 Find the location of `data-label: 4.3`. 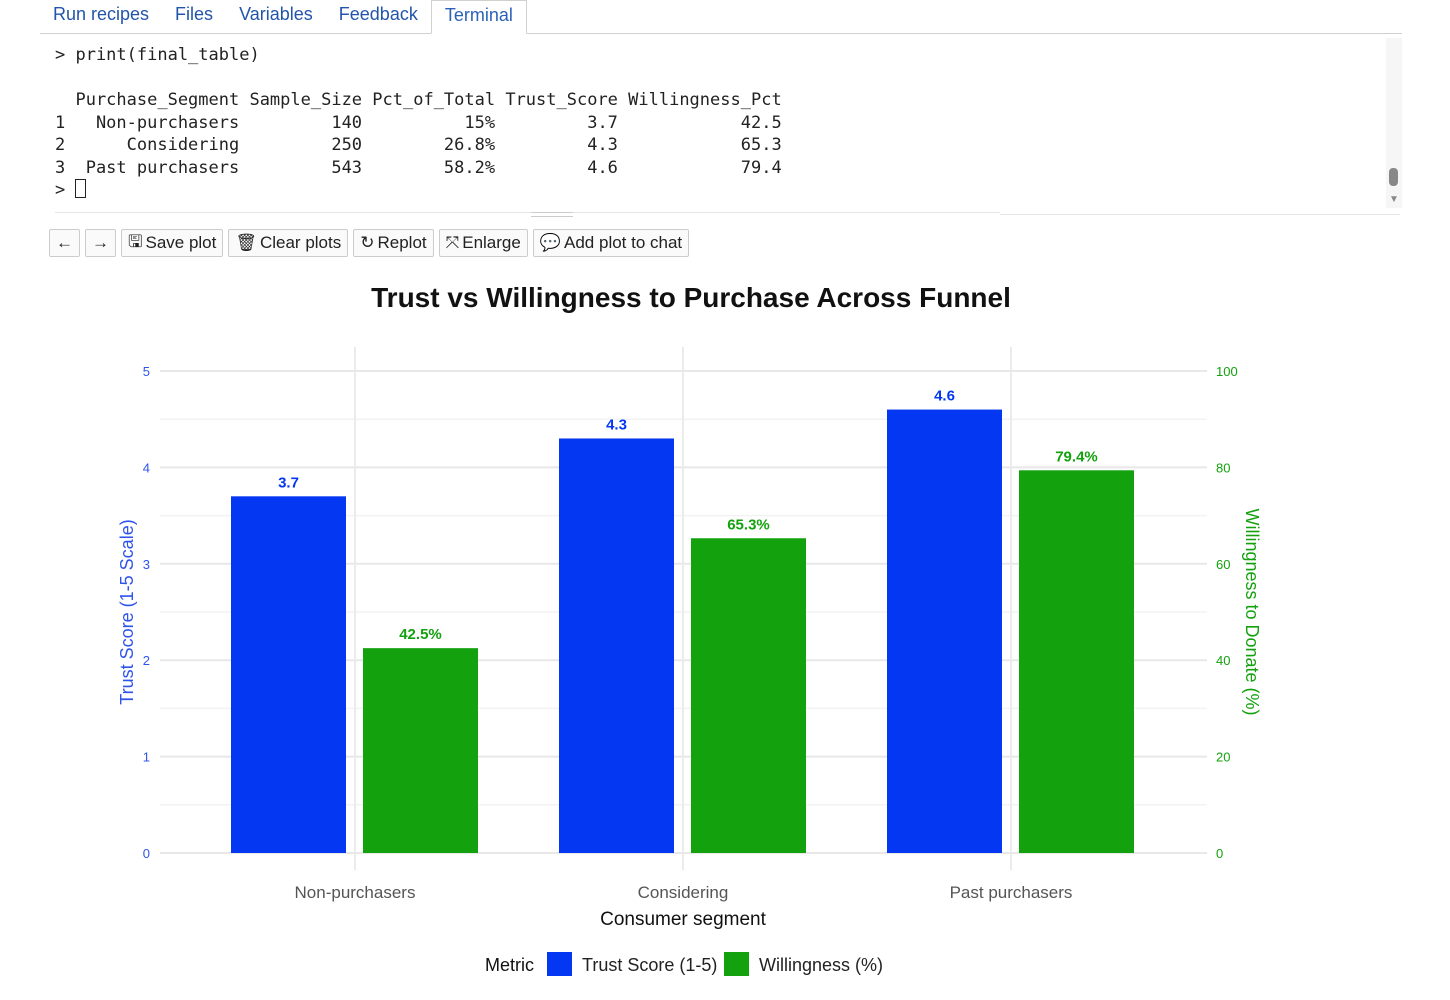

data-label: 4.3 is located at coordinates (616, 424).